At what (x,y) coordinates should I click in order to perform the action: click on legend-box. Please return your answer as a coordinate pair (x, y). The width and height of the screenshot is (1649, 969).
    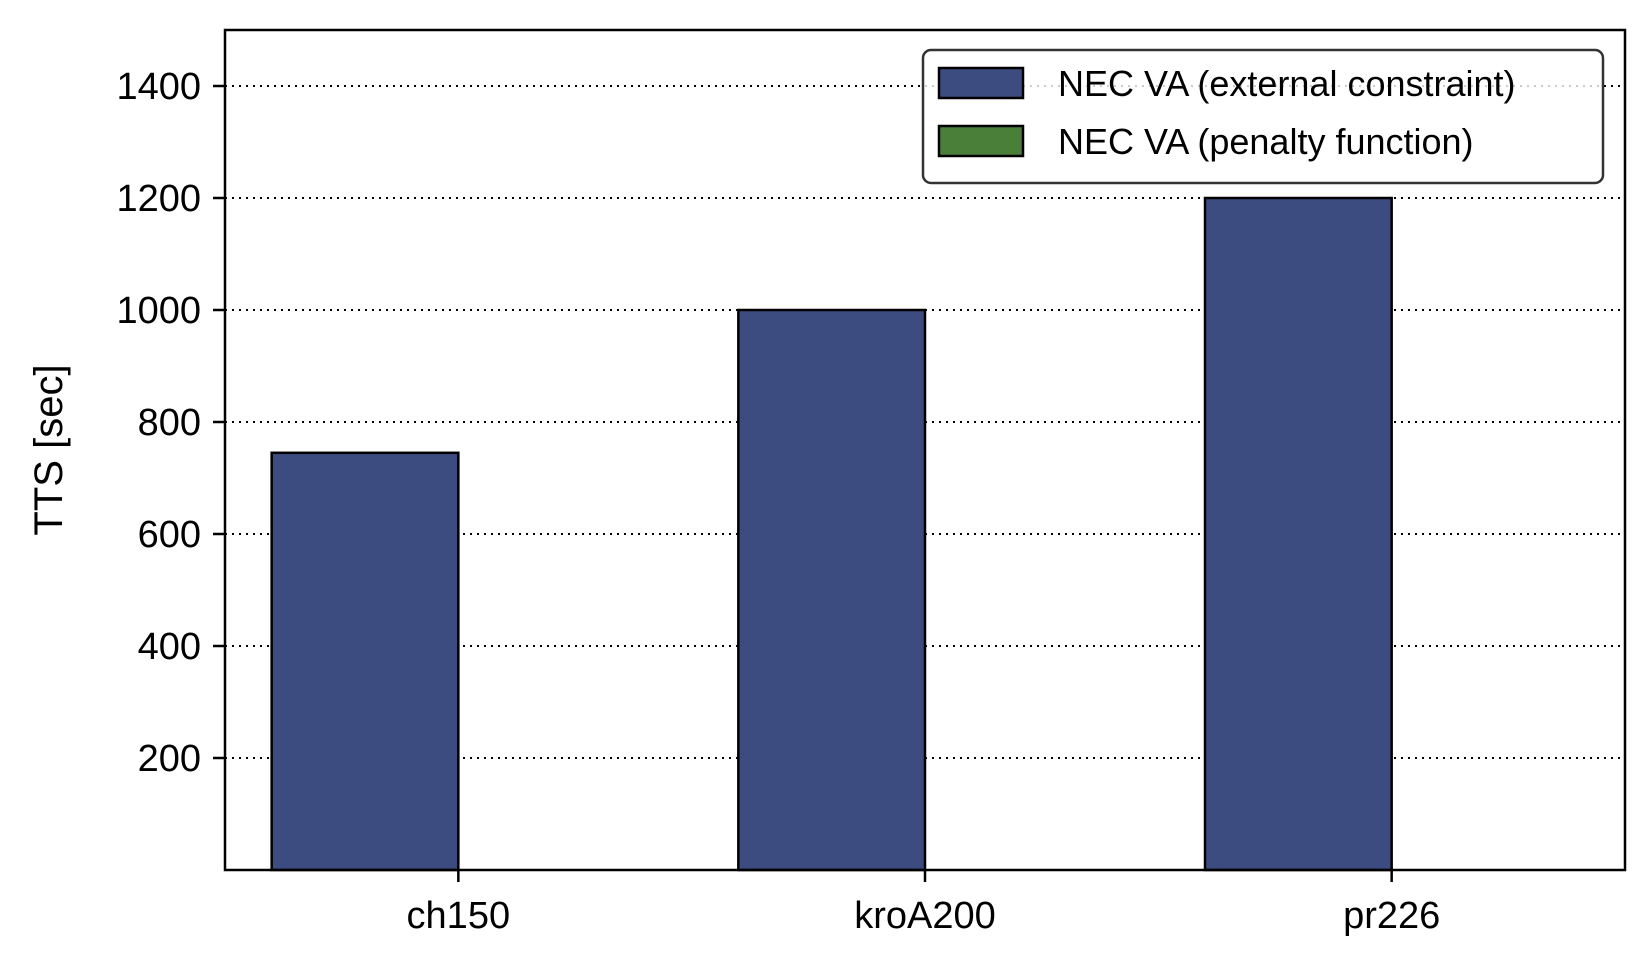
    Looking at the image, I should click on (1263, 116).